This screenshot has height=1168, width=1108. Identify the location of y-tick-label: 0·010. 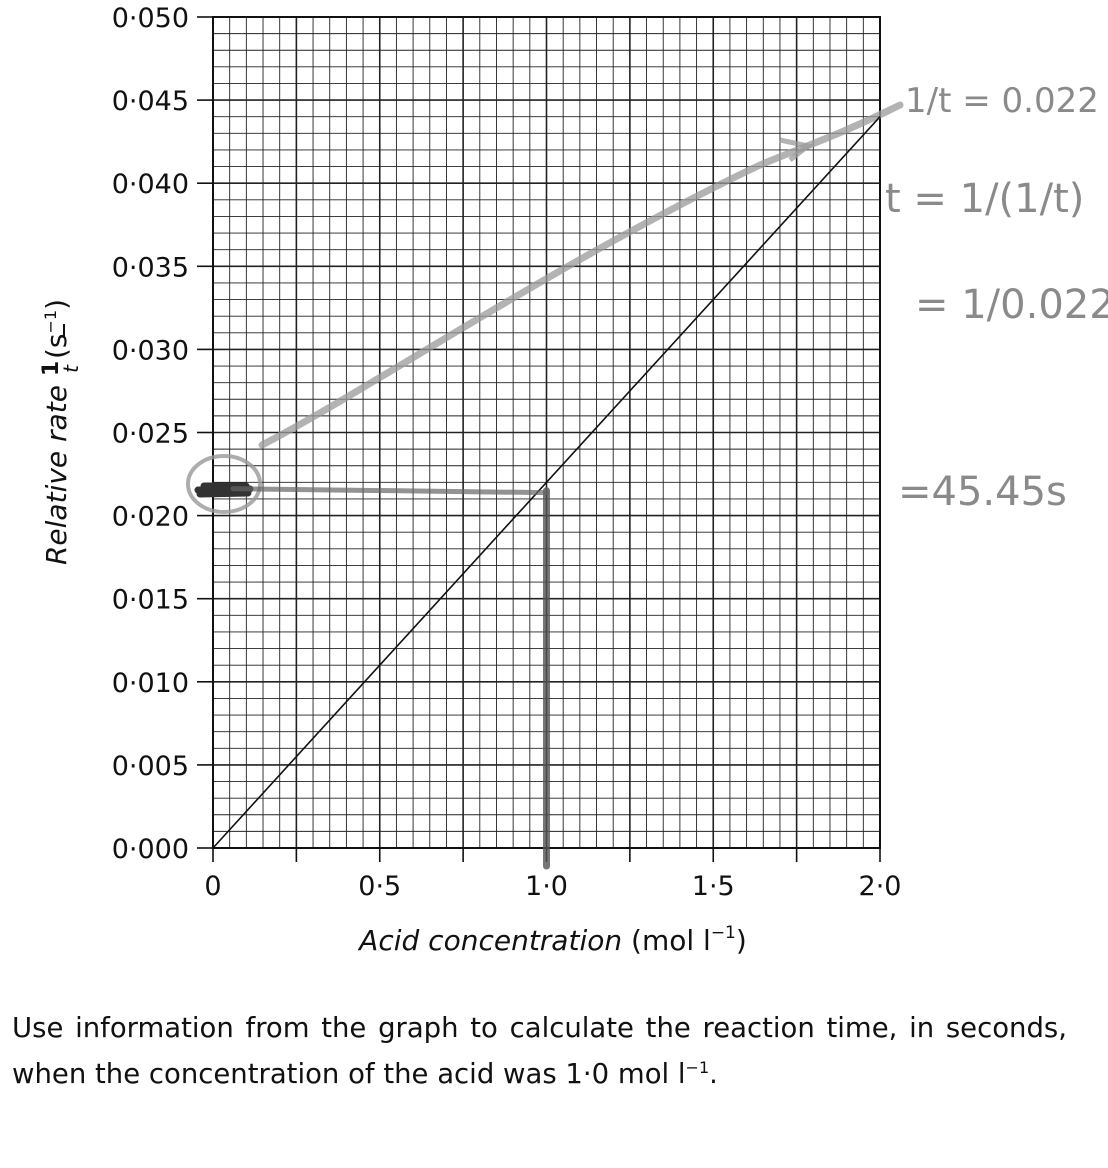
(150, 683).